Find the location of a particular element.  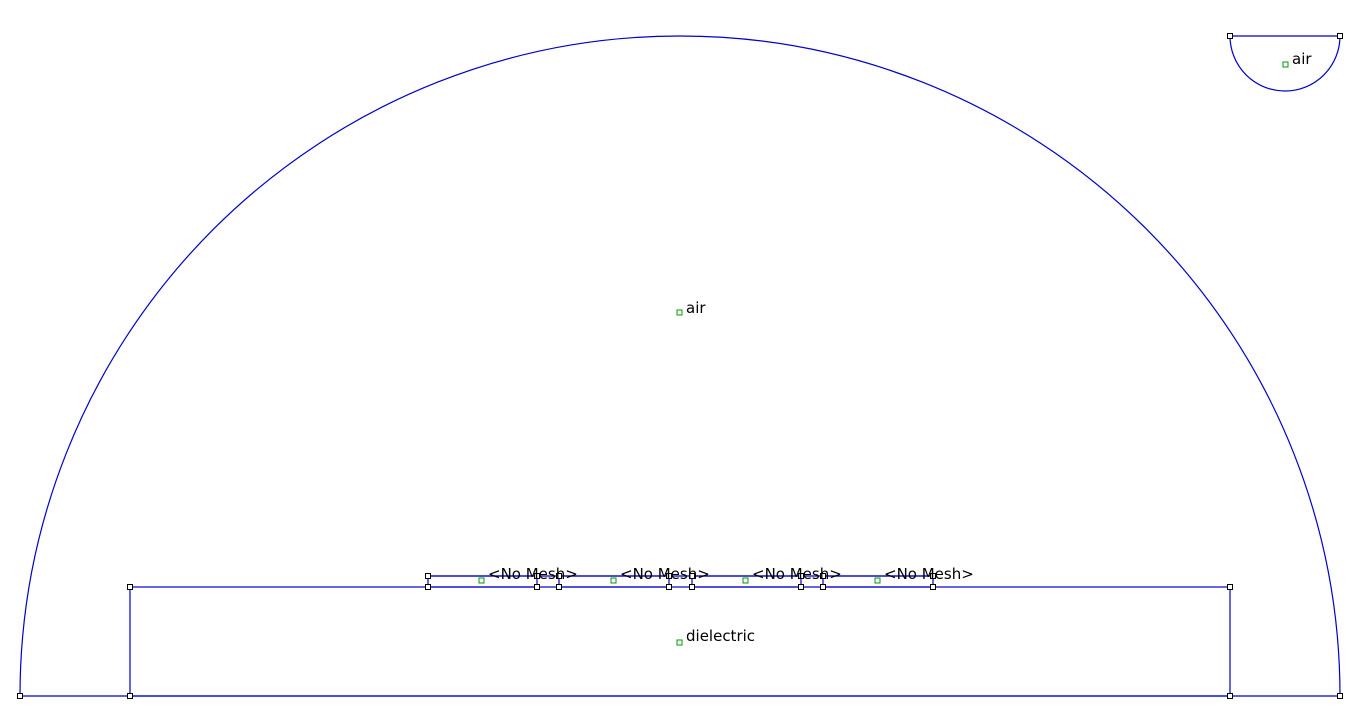

inset-boundary-arc is located at coordinates (1285, 63).